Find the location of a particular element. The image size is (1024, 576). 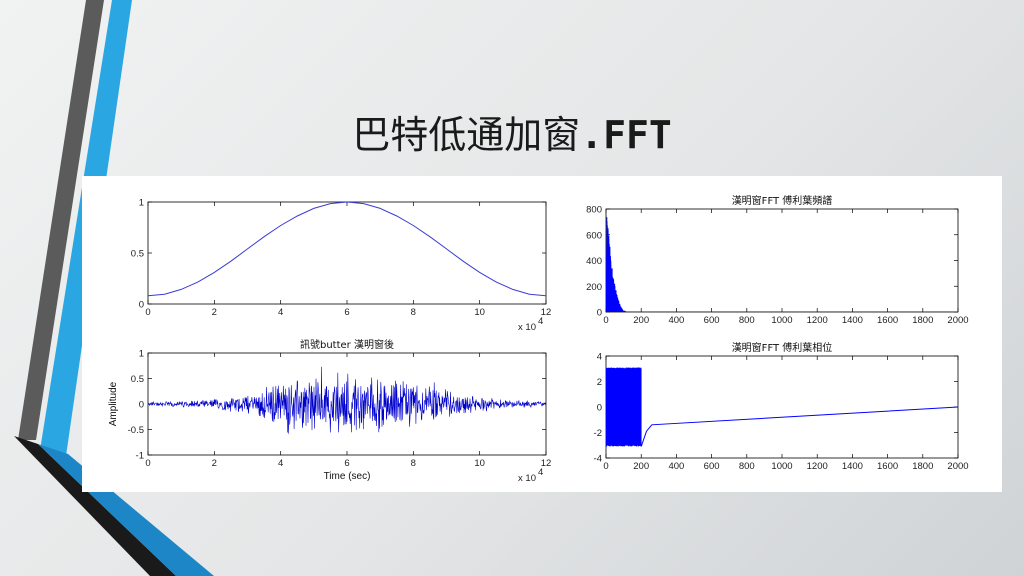

chart-title: 漢明窗FFT 傅利葉頻譜 is located at coordinates (782, 200).